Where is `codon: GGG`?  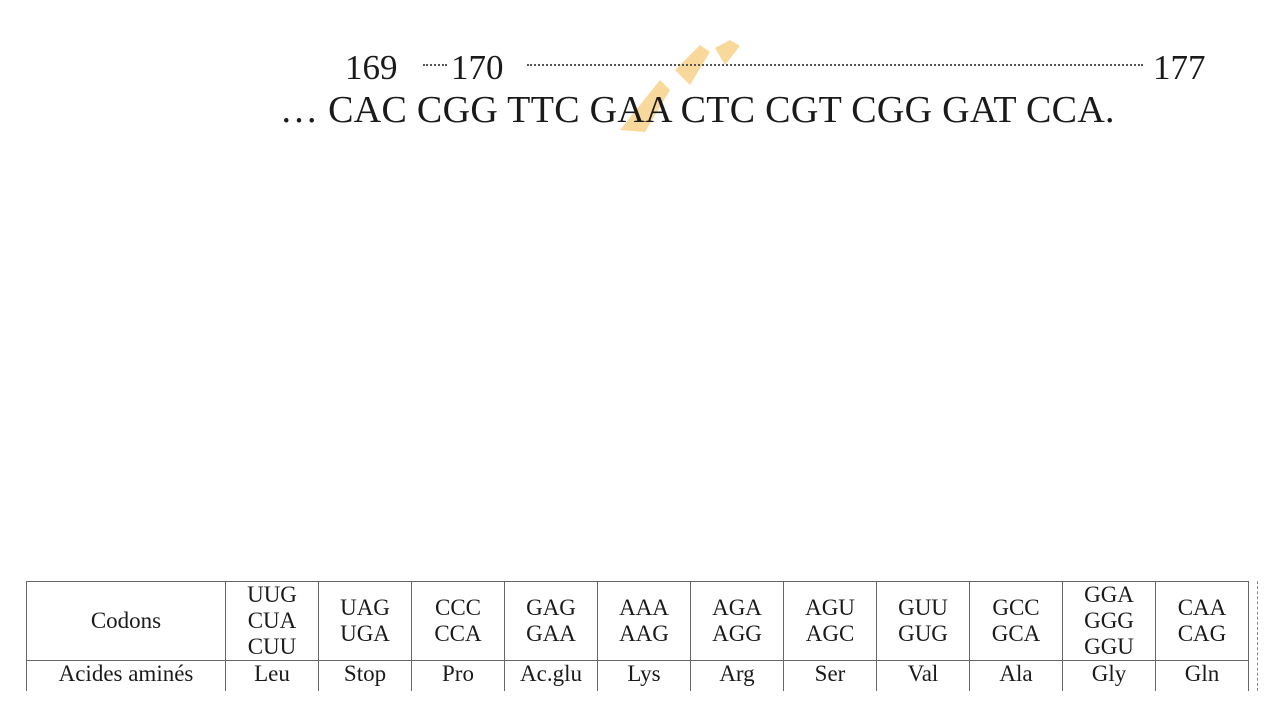 codon: GGG is located at coordinates (1109, 620).